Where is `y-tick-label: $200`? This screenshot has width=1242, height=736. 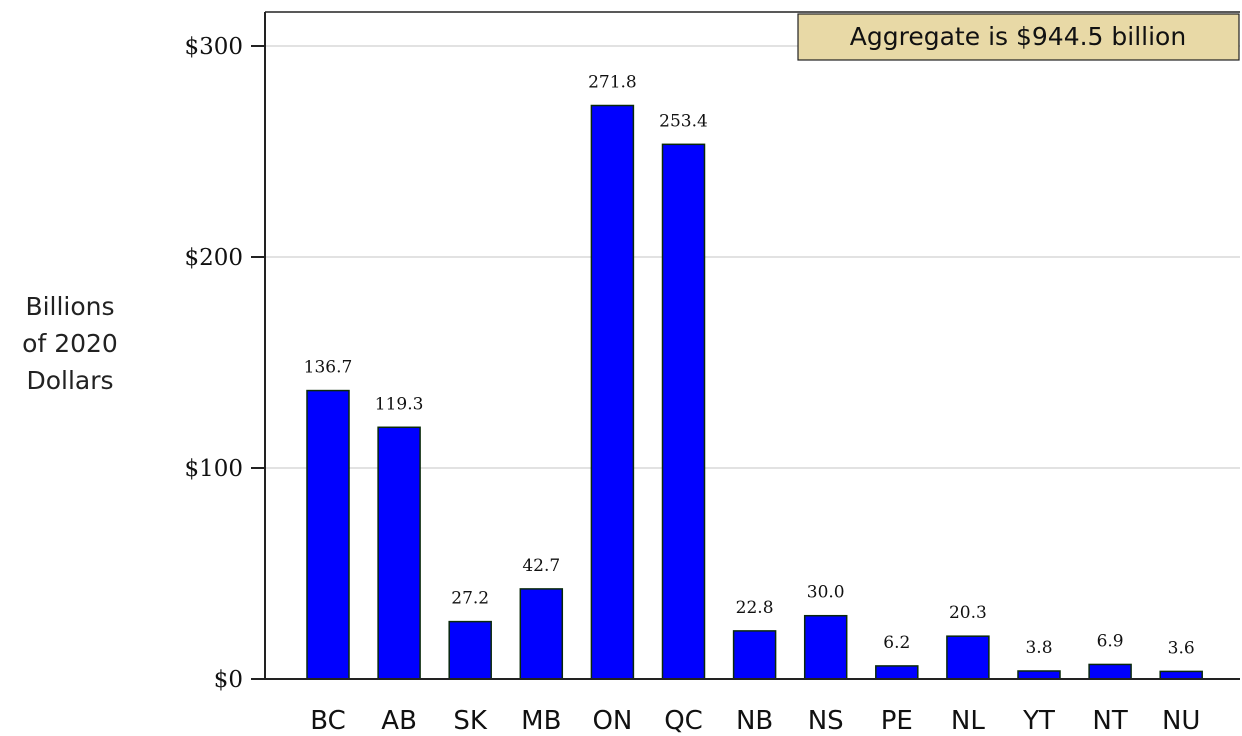
y-tick-label: $200 is located at coordinates (213, 258).